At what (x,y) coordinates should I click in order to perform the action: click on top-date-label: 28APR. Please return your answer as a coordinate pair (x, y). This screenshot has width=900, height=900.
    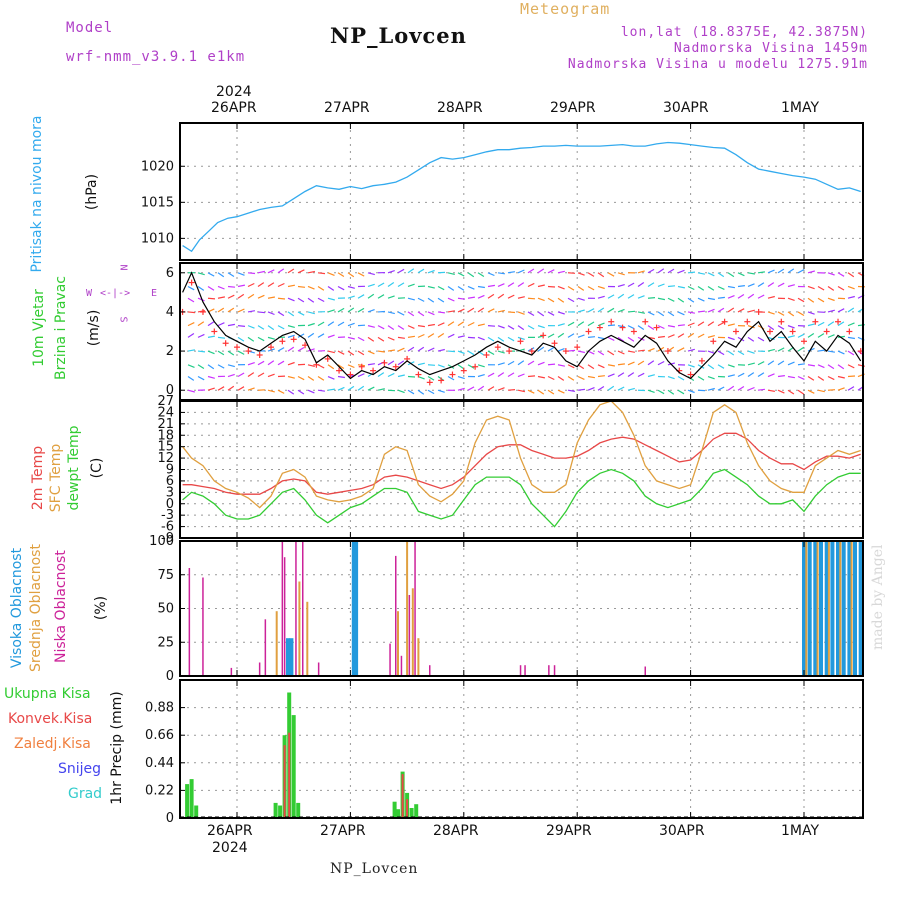
    Looking at the image, I should click on (460, 108).